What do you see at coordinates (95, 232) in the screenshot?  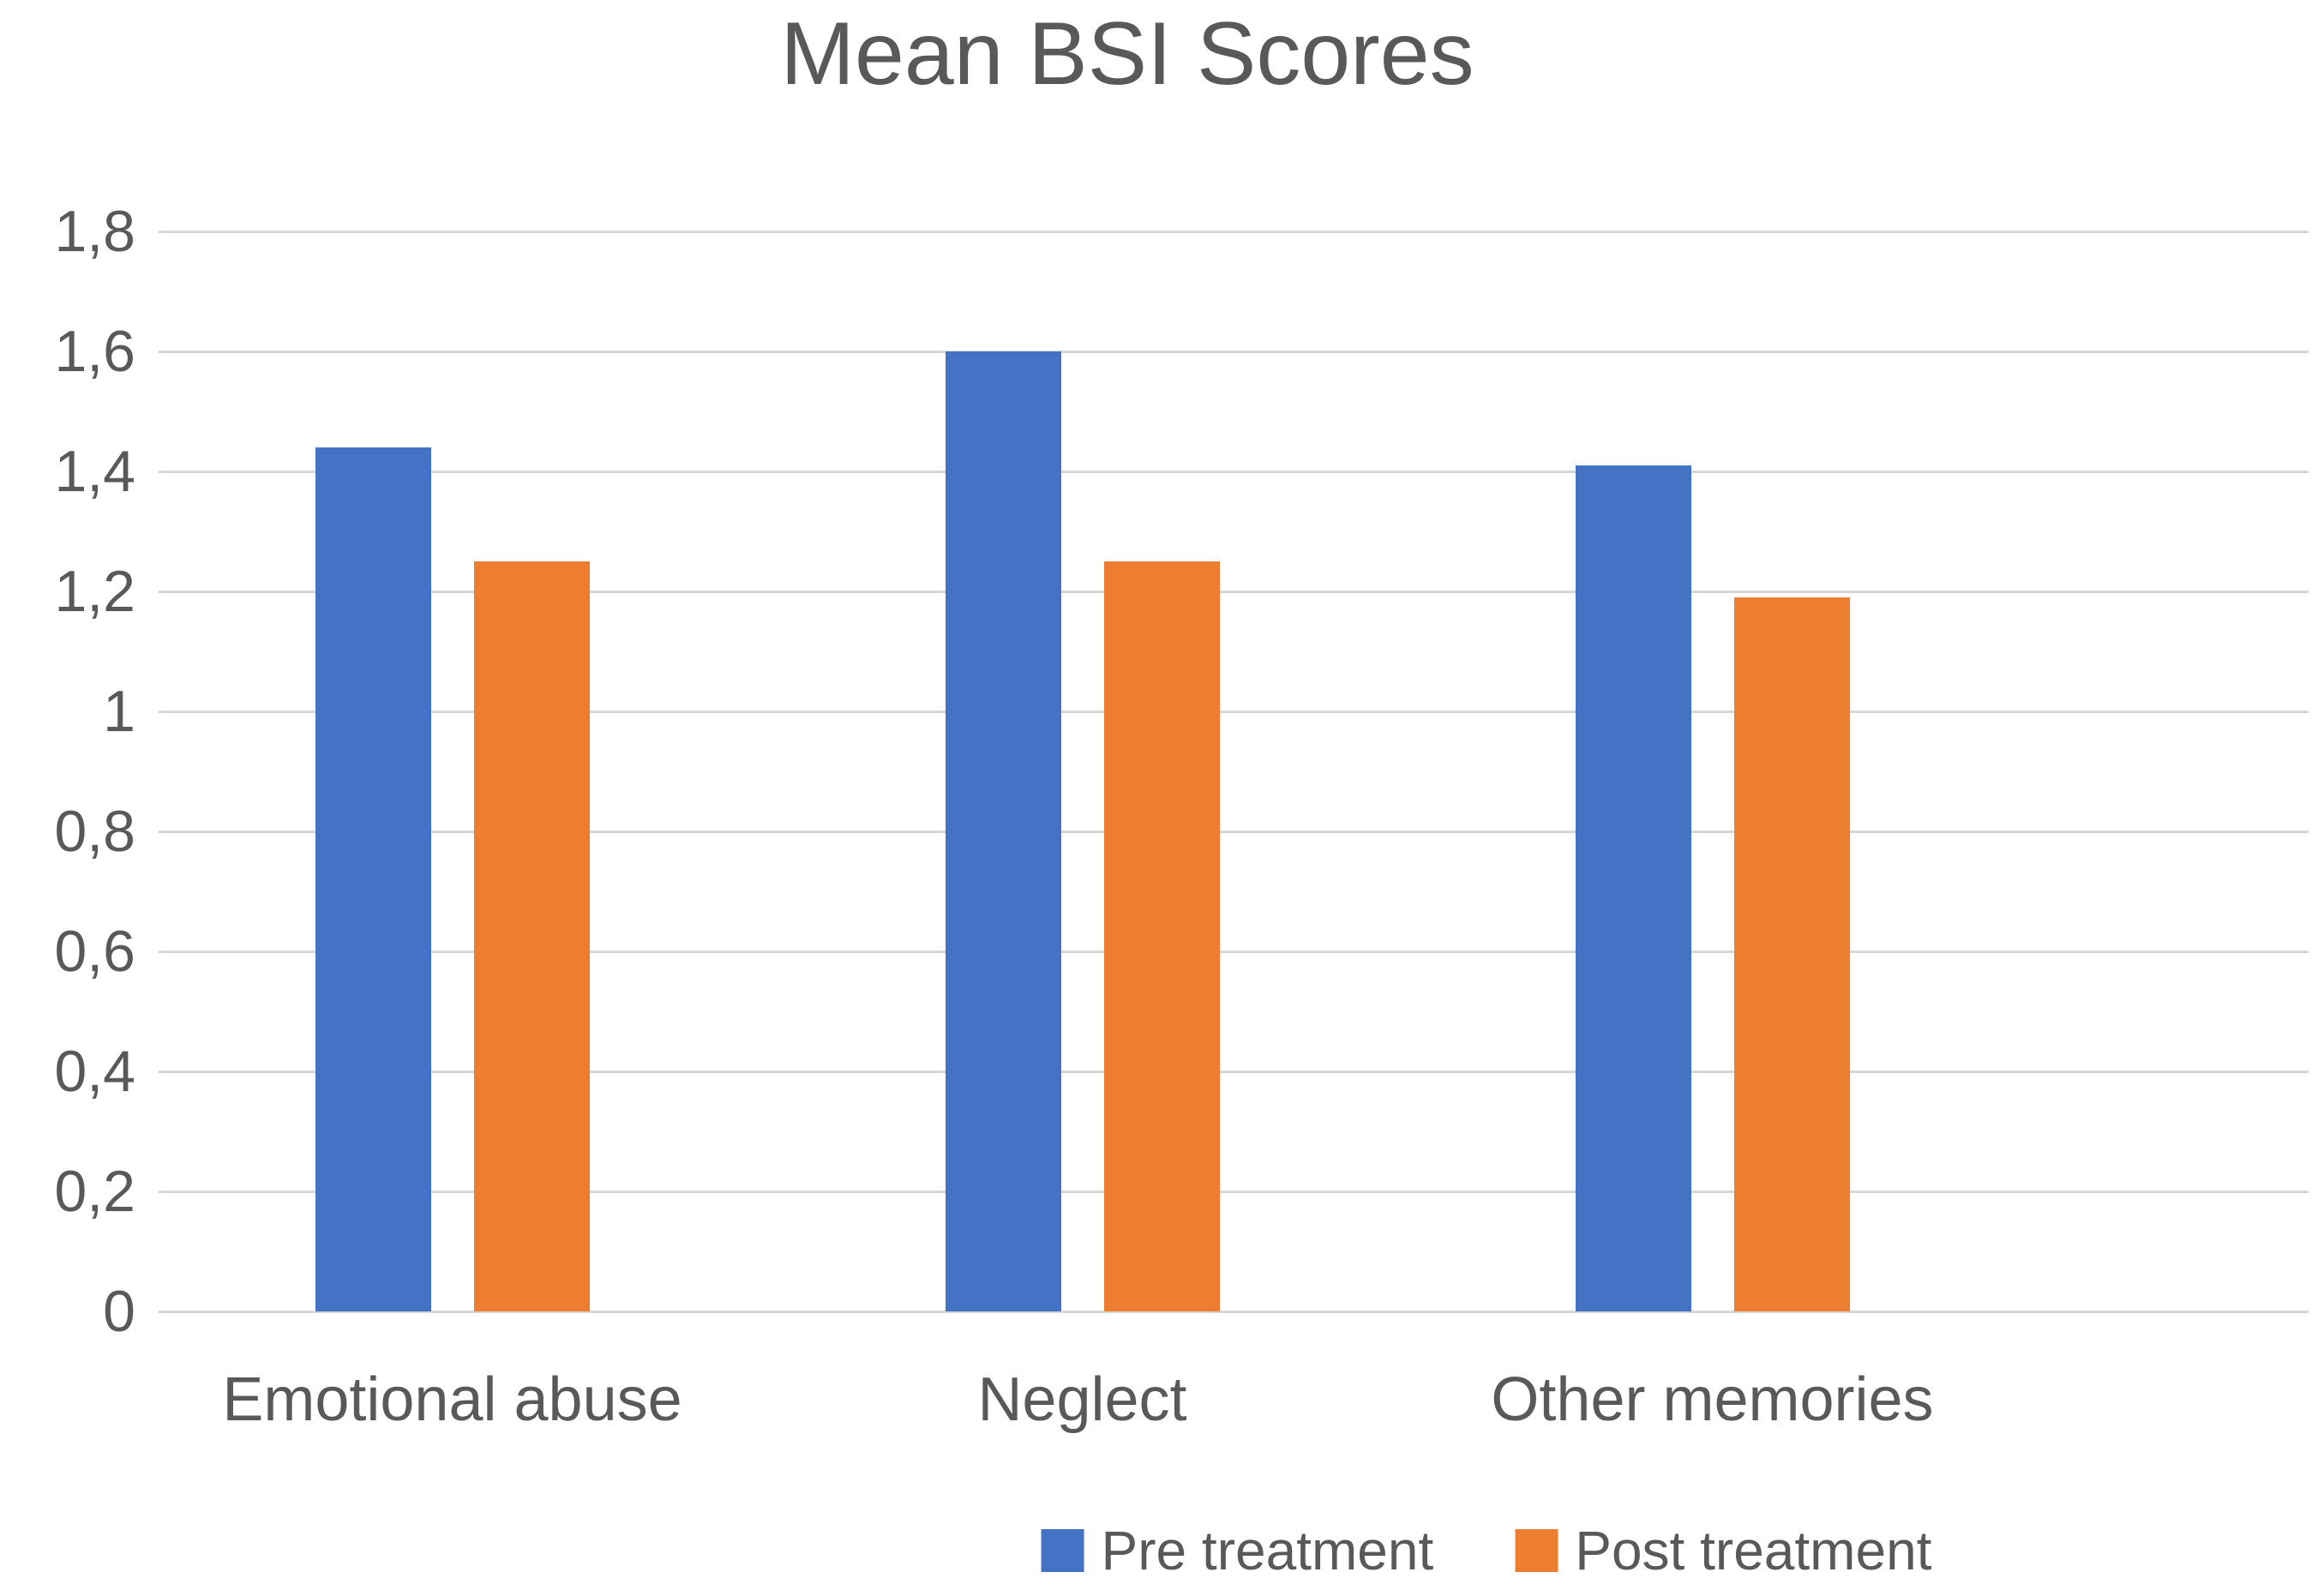 I see `y-axis-tick-label-1-8: 1,8` at bounding box center [95, 232].